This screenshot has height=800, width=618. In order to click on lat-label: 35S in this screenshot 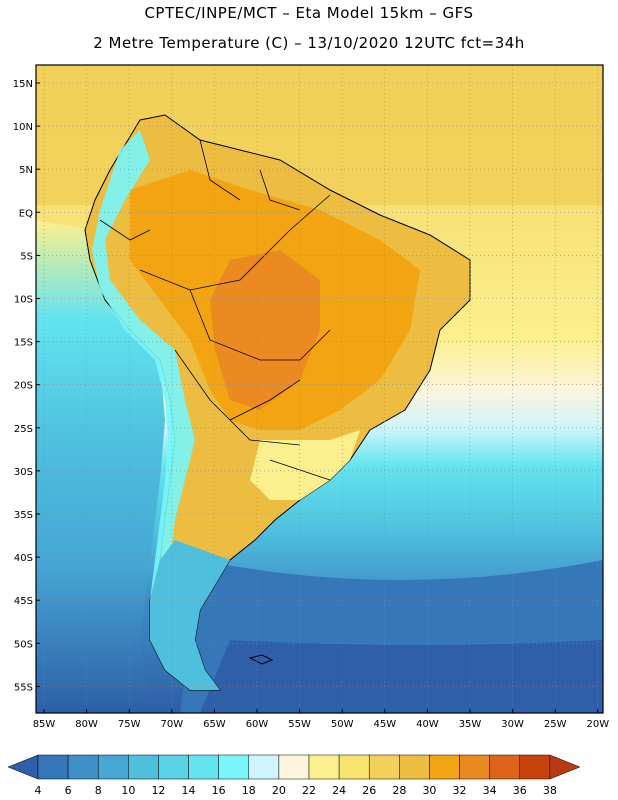, I will do `click(23, 515)`.